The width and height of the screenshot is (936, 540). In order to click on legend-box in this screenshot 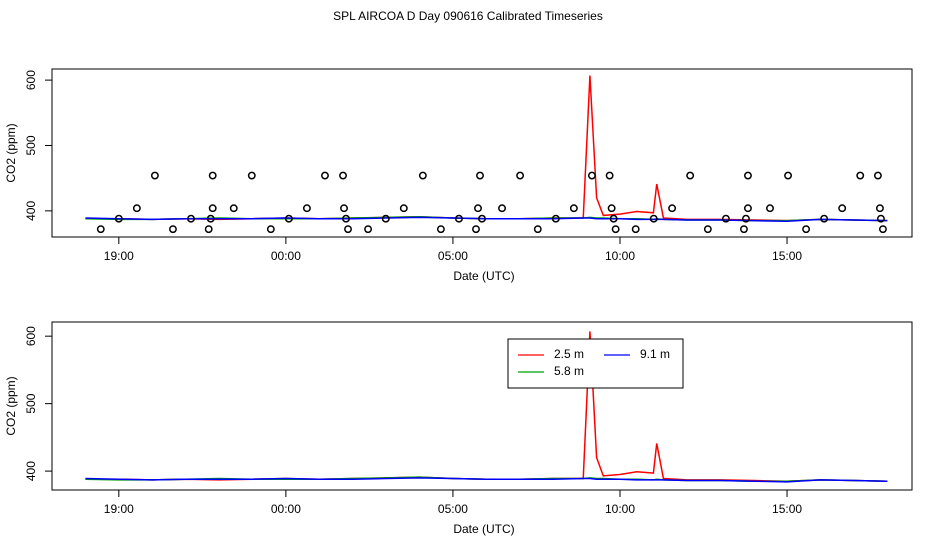, I will do `click(595, 363)`.